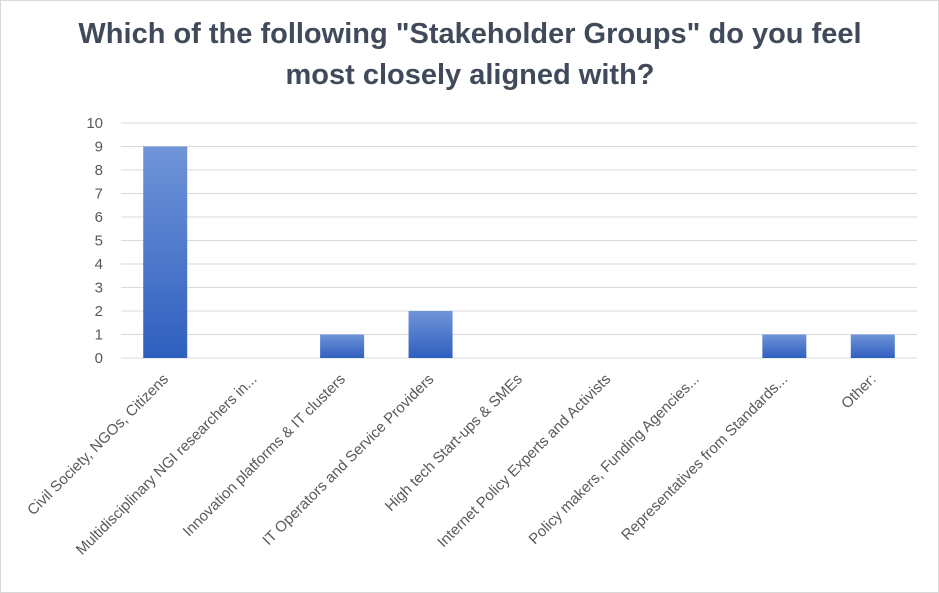 The image size is (939, 593). Describe the element at coordinates (99, 194) in the screenshot. I see `y-tick-label: 7` at that location.